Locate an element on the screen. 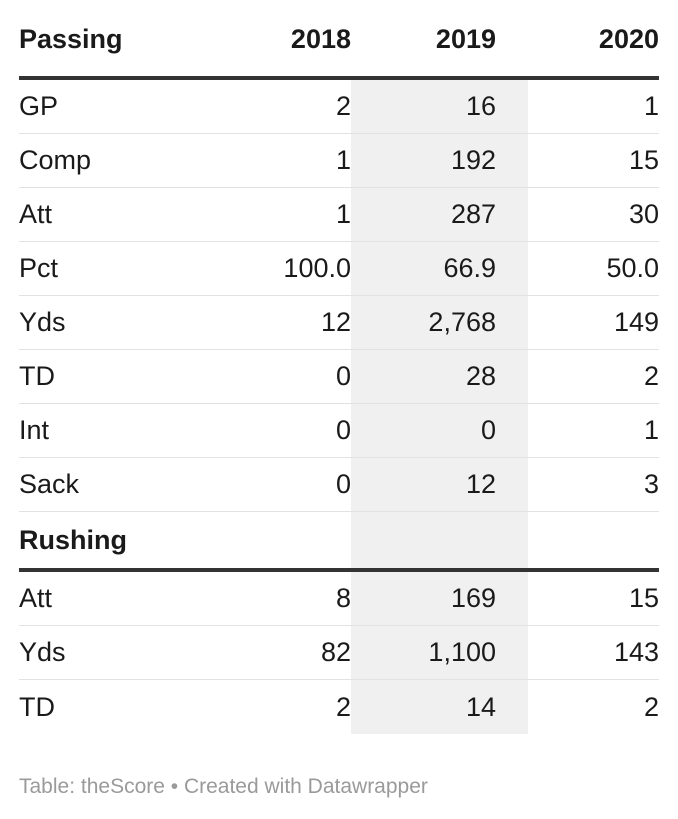 The image size is (678, 819). row-label: Comp is located at coordinates (100, 160).